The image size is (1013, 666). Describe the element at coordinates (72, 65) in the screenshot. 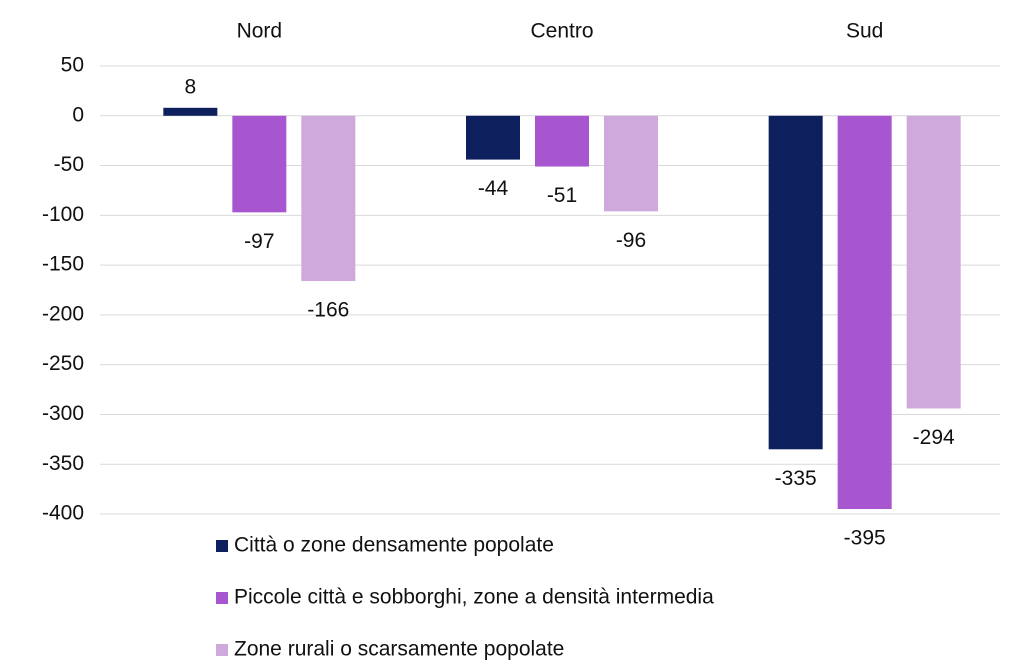

I see `y-tick-label: 50` at that location.